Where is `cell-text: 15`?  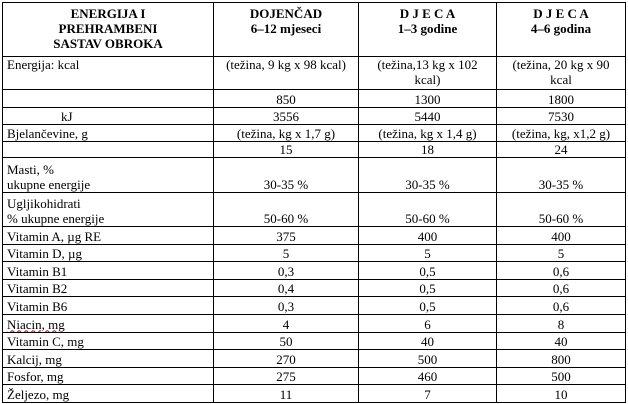 cell-text: 15 is located at coordinates (286, 149).